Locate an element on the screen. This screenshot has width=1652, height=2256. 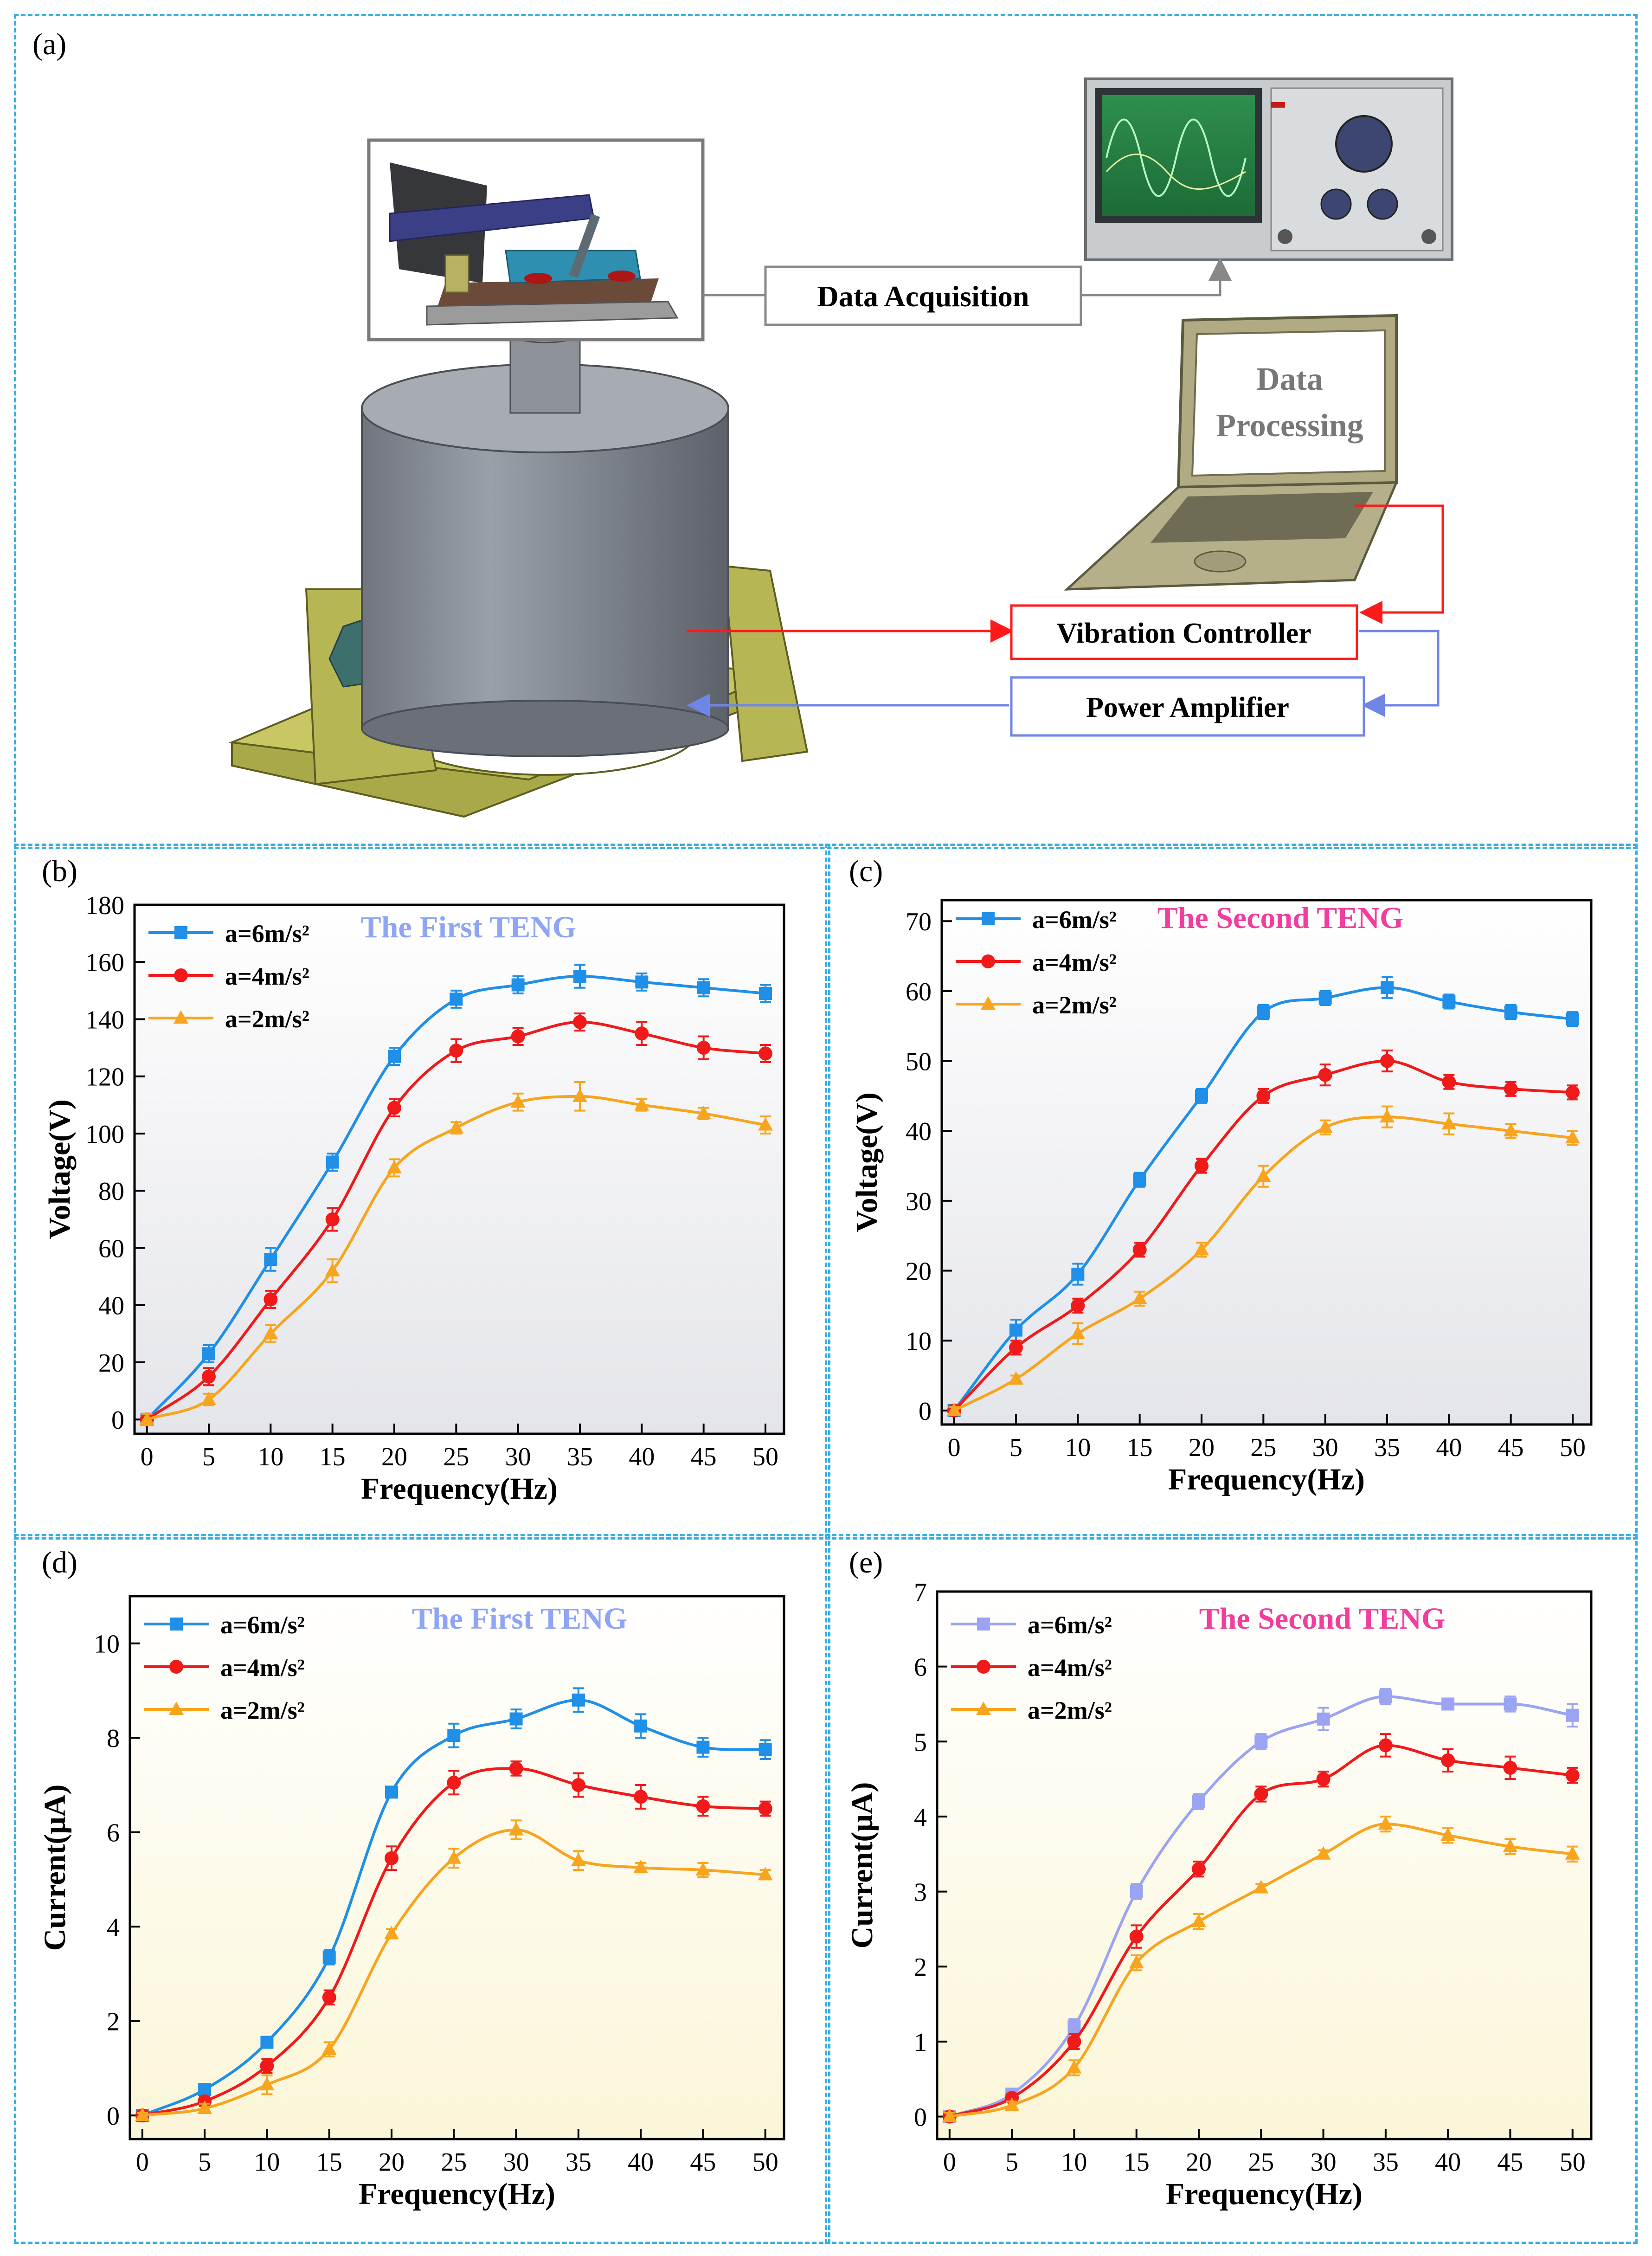
y-tick-label: 30 is located at coordinates (919, 1202).